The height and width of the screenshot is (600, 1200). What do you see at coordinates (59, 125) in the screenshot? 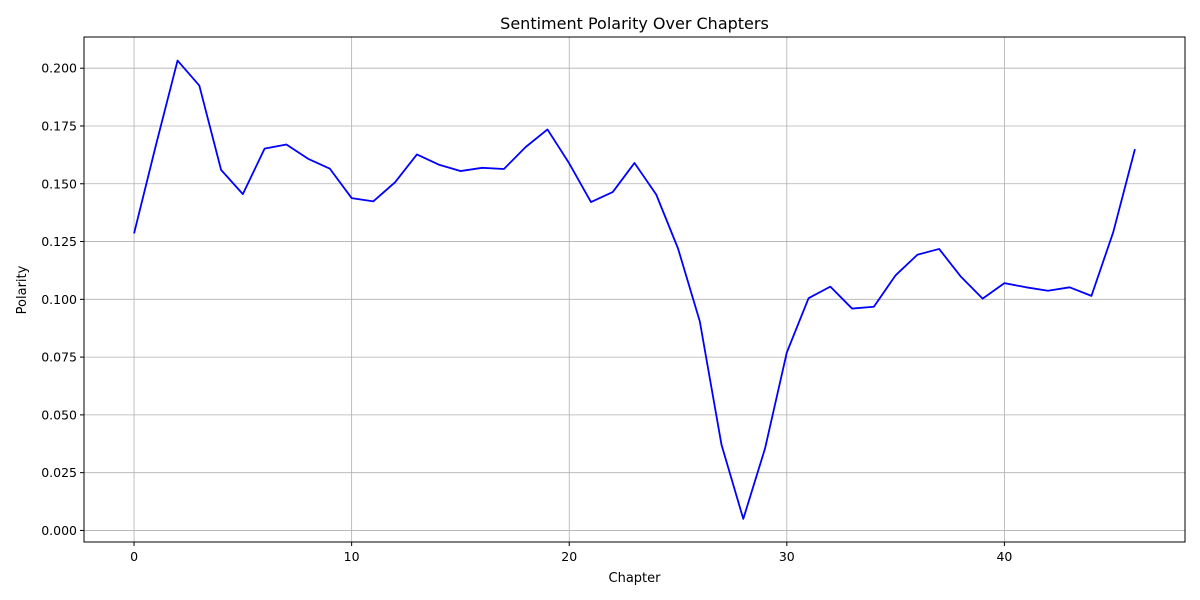
I see `y-tick-label: 0.175` at bounding box center [59, 125].